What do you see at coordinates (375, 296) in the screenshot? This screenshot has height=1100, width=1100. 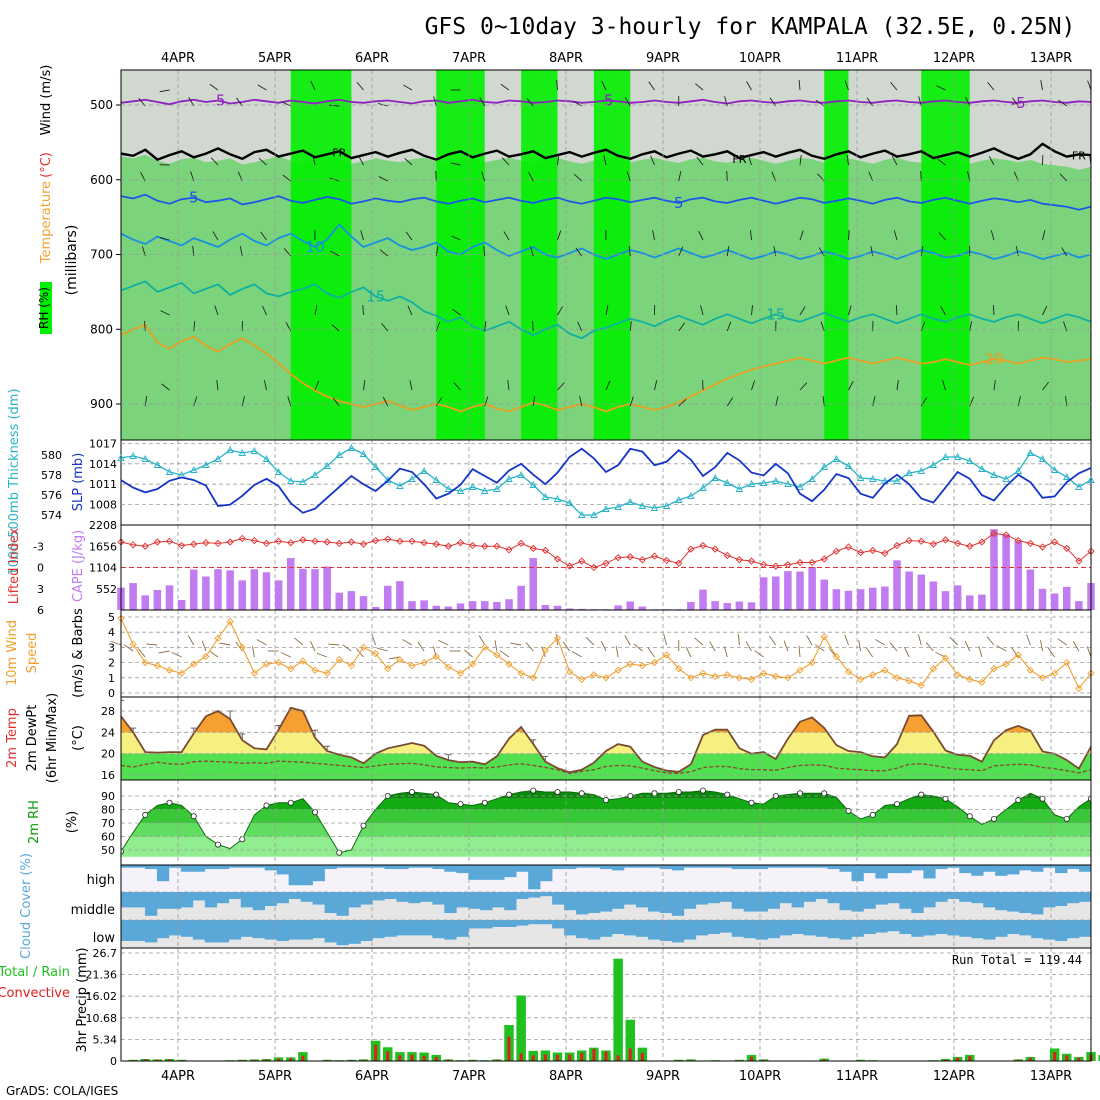 I see `contour-label: 15` at bounding box center [375, 296].